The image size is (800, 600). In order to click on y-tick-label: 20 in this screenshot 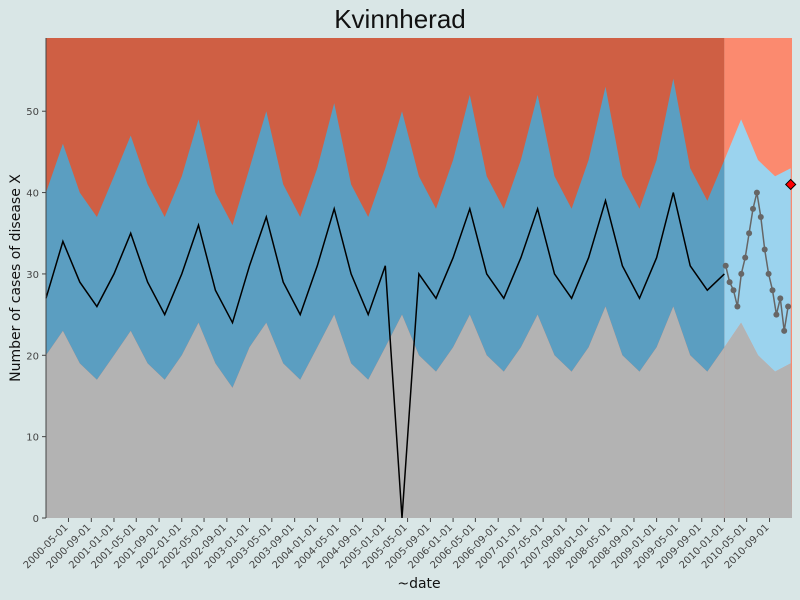, I will do `click(32, 356)`.